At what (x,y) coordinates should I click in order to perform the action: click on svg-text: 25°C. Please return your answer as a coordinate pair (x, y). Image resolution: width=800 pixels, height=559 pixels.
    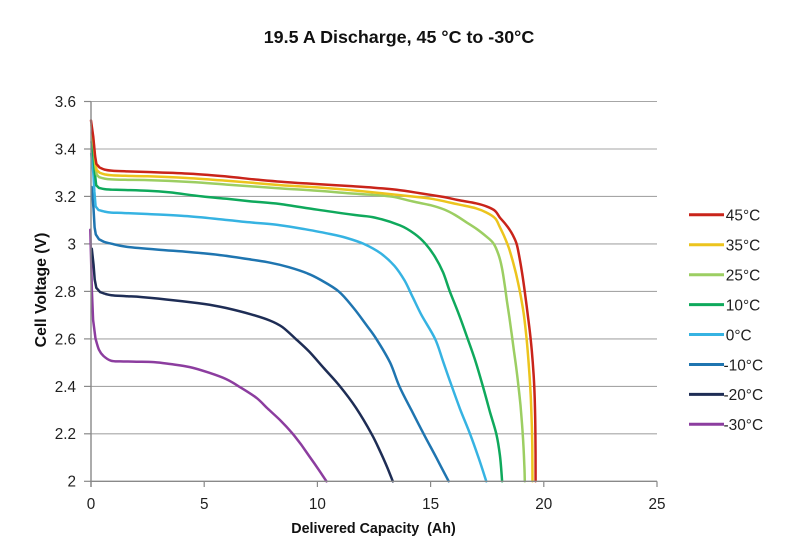
    Looking at the image, I should click on (743, 276).